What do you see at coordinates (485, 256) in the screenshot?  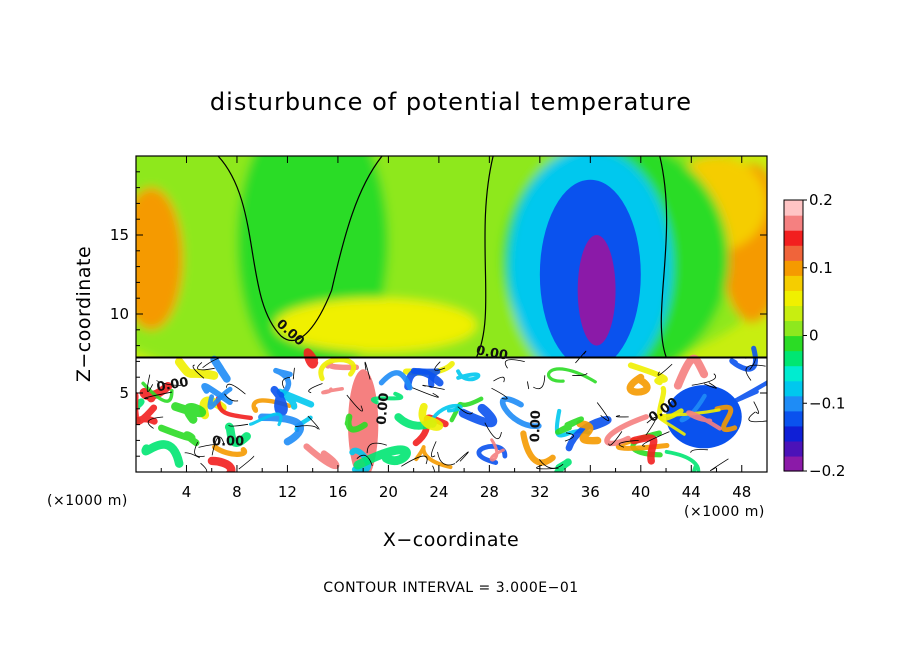 I see `zero-contour-mid` at bounding box center [485, 256].